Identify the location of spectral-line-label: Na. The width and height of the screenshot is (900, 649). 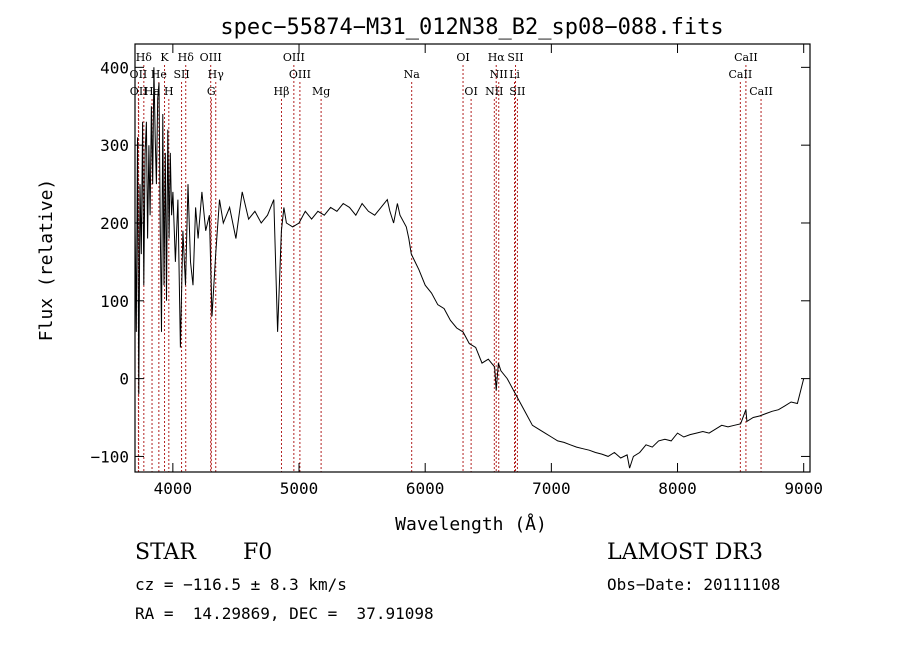
(412, 74).